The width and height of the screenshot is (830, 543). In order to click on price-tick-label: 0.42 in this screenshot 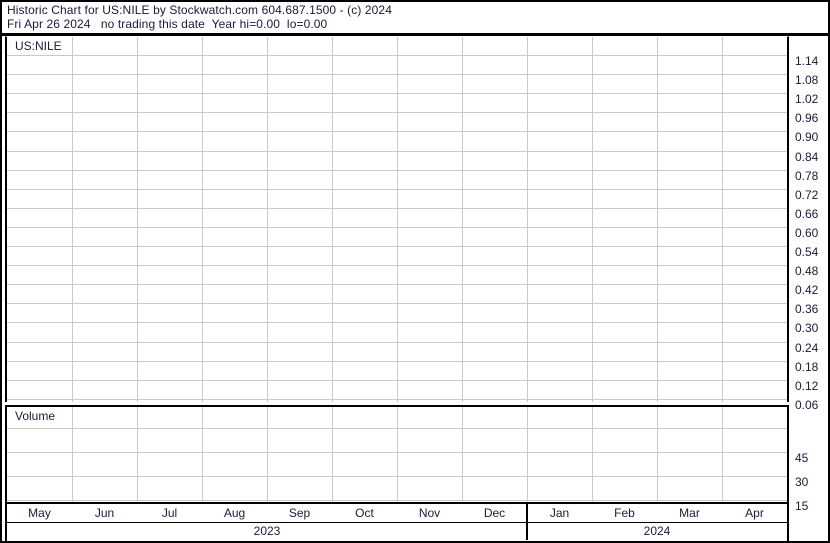, I will do `click(807, 290)`.